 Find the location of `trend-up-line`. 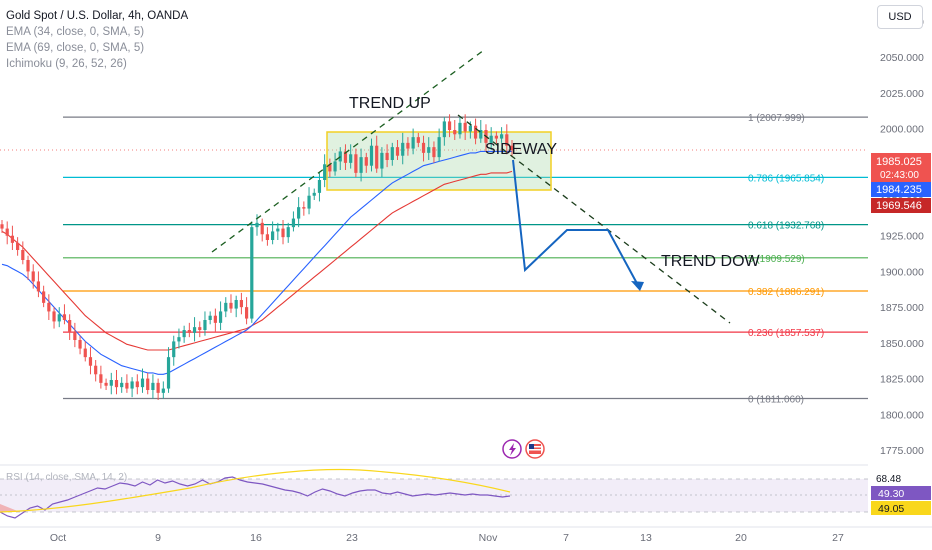

trend-up-line is located at coordinates (348, 151).